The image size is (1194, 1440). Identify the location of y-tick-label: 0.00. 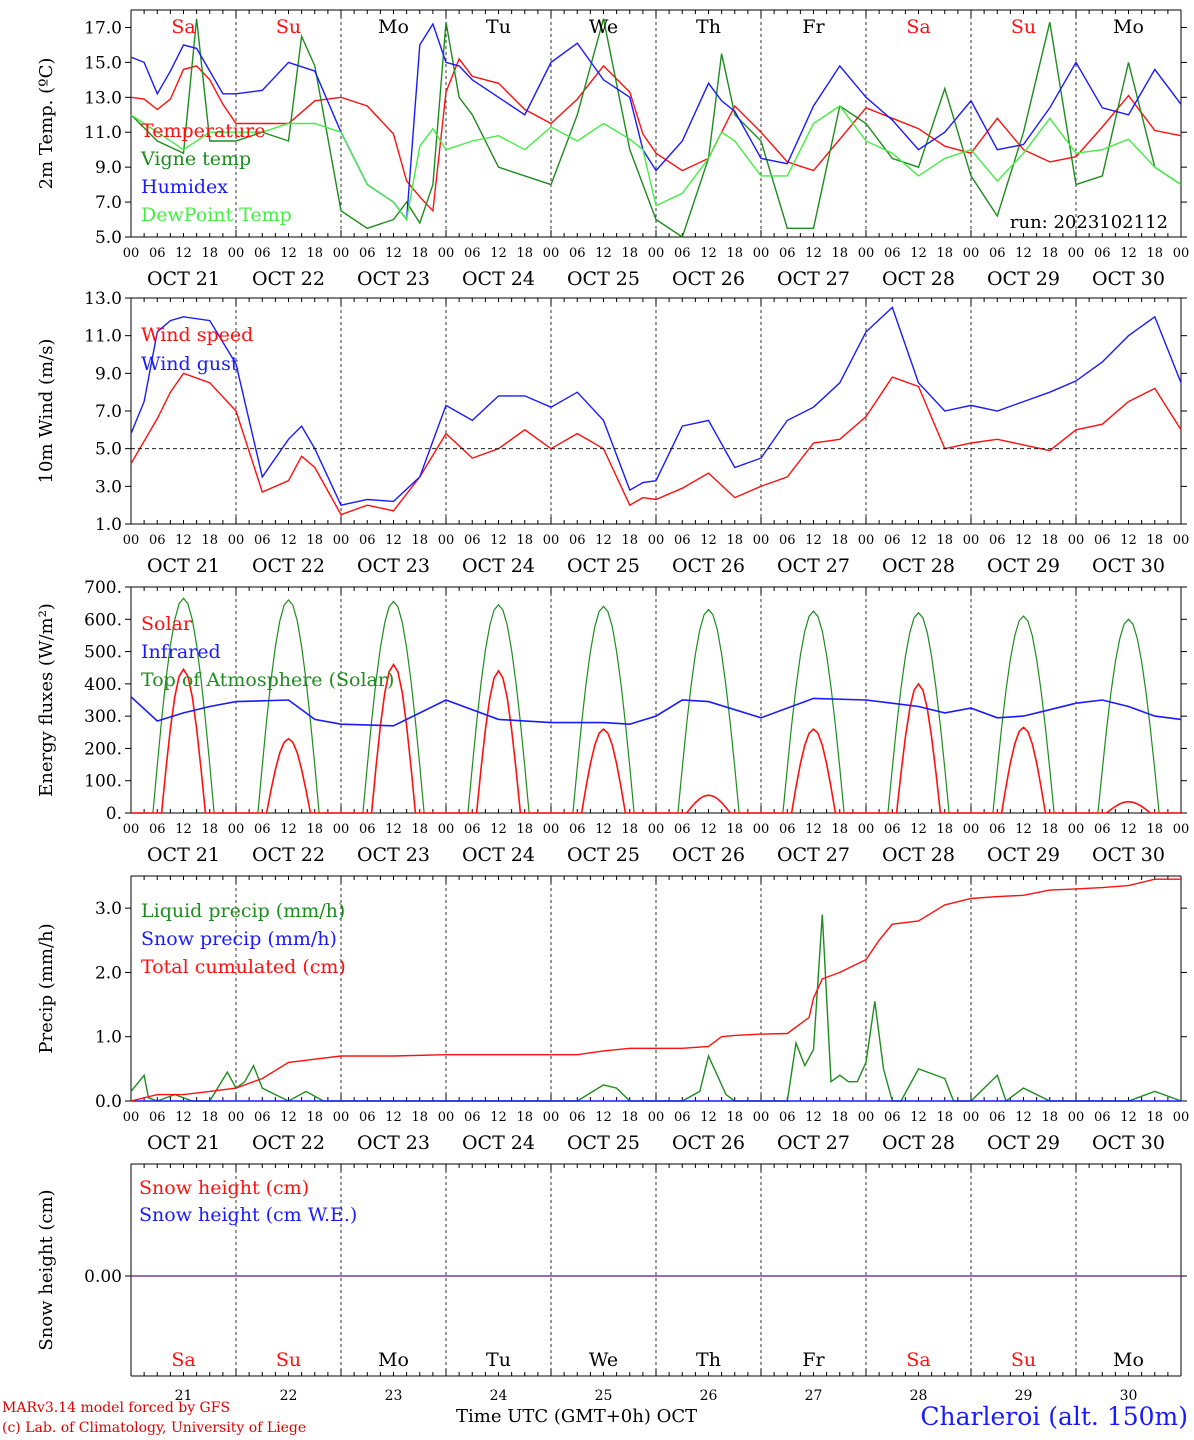
(103, 1277).